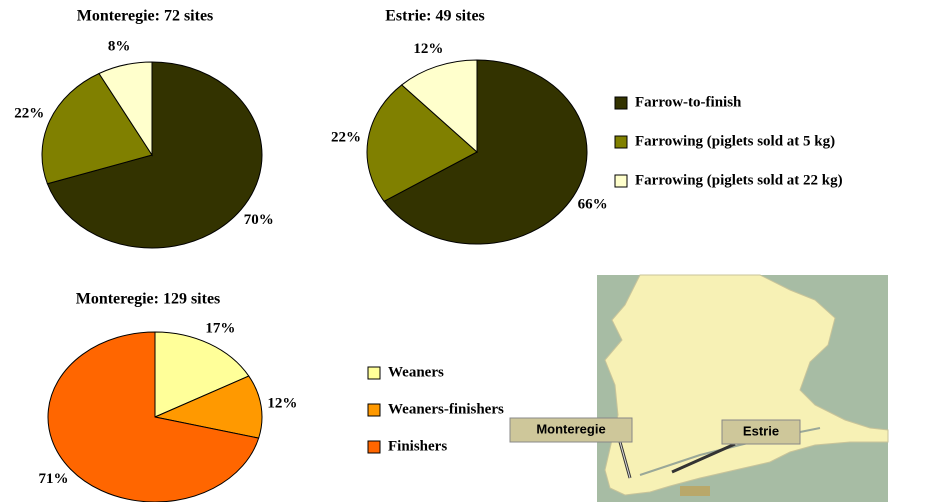 The width and height of the screenshot is (933, 502). Describe the element at coordinates (746, 385) in the screenshot. I see `map-land` at that location.